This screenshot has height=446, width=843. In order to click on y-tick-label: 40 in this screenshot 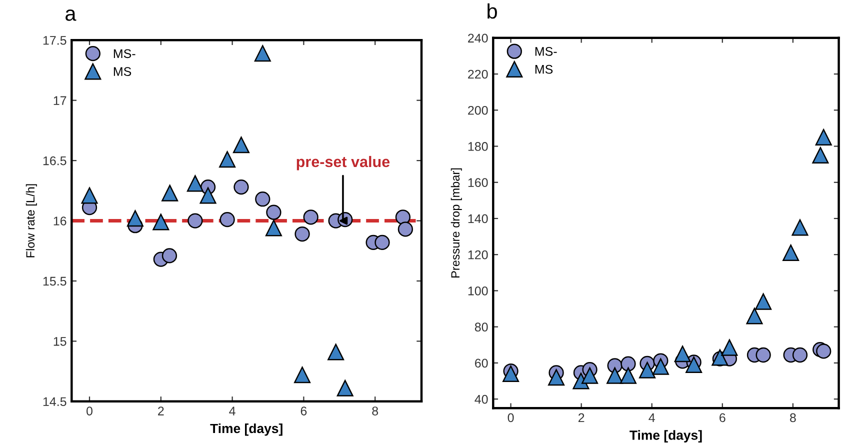, I will do `click(481, 399)`.